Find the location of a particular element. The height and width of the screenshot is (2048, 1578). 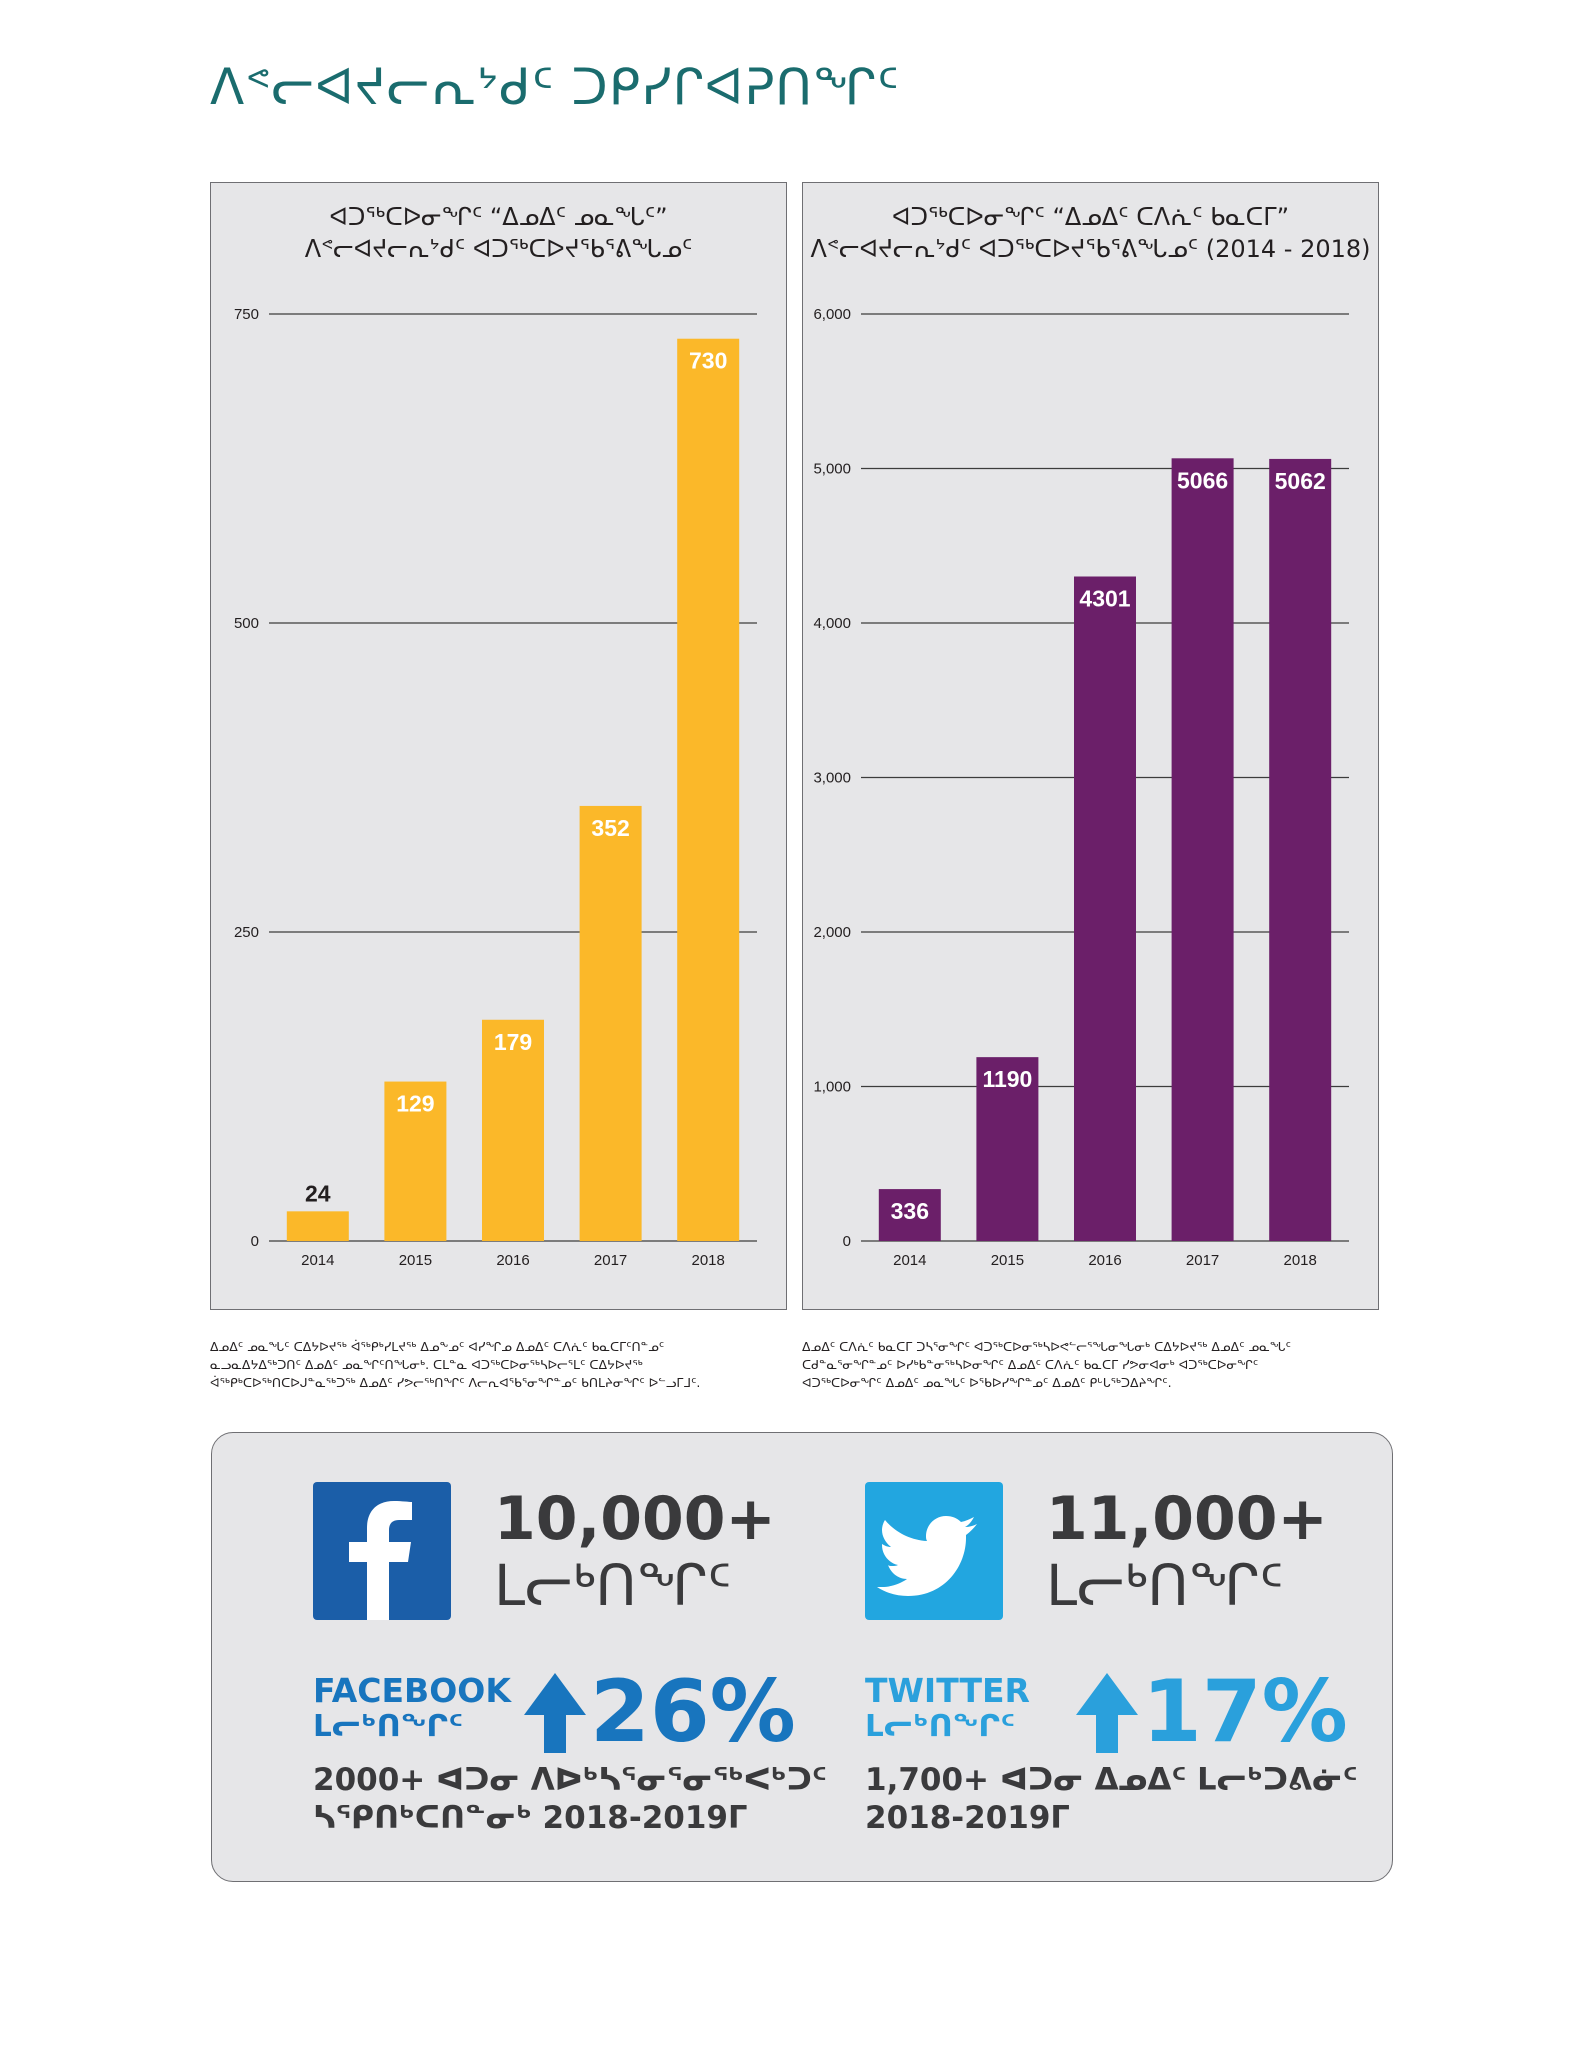

y-tick-label: 1,000 is located at coordinates (832, 1087).